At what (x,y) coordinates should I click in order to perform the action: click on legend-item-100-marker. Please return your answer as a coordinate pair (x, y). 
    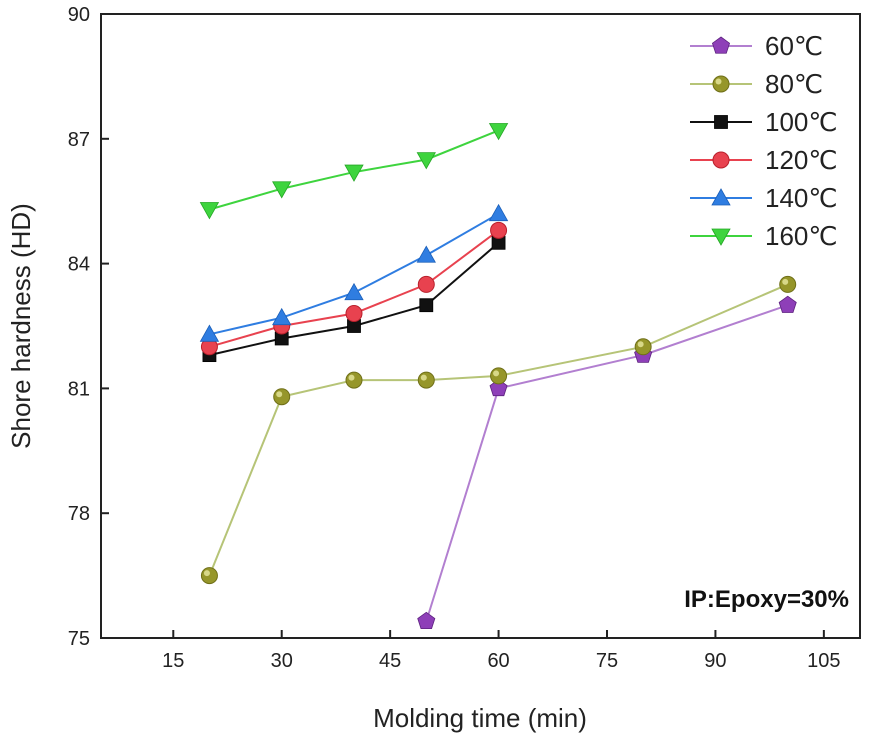
    Looking at the image, I should click on (721, 122).